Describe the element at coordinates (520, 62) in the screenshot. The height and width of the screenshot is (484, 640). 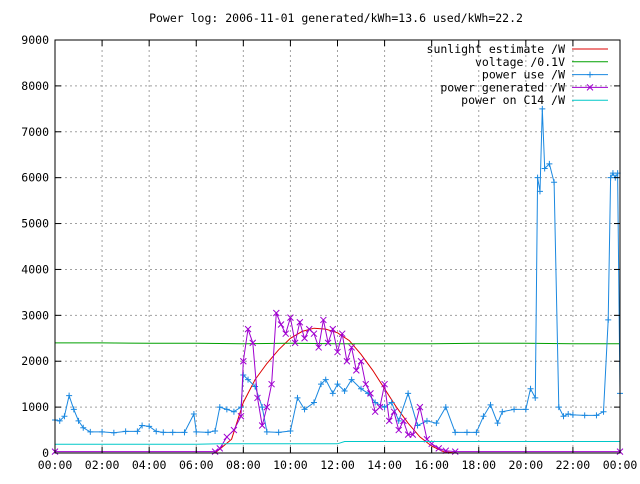
I see `legend-label: voltage /0.1V` at that location.